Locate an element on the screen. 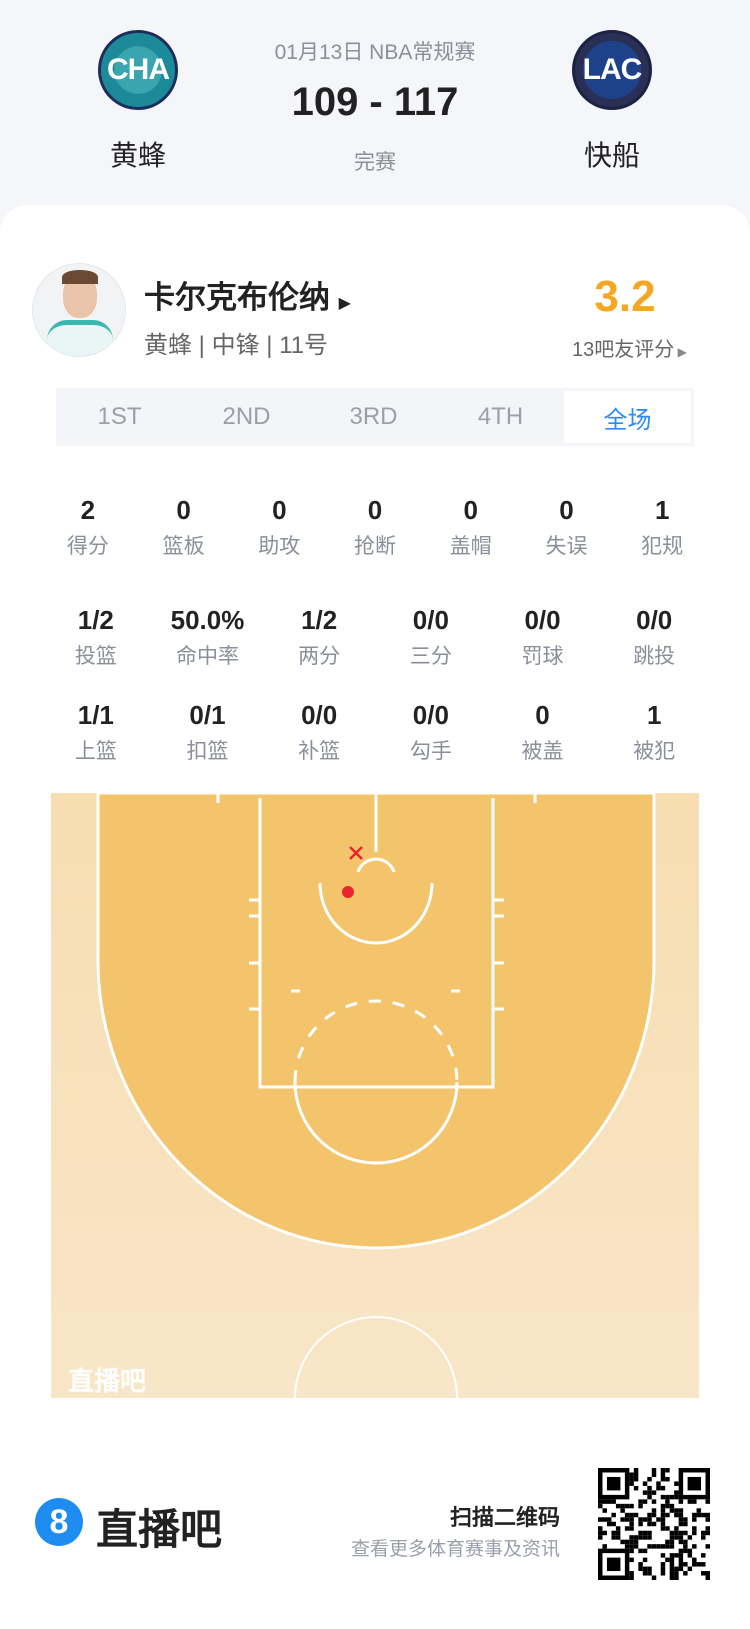  stat-item: 0/0 勾手 is located at coordinates (431, 731).